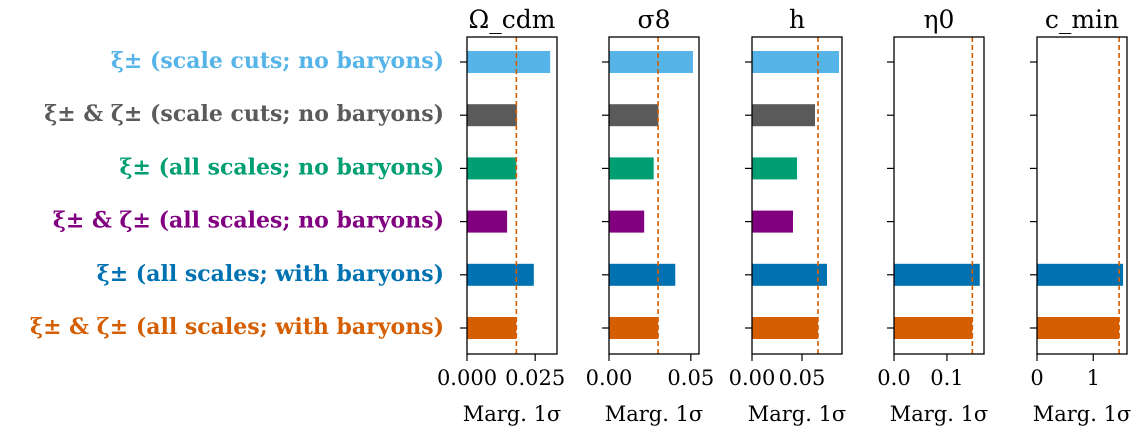  Describe the element at coordinates (1082, 19) in the screenshot. I see `panel-title: c_min` at that location.